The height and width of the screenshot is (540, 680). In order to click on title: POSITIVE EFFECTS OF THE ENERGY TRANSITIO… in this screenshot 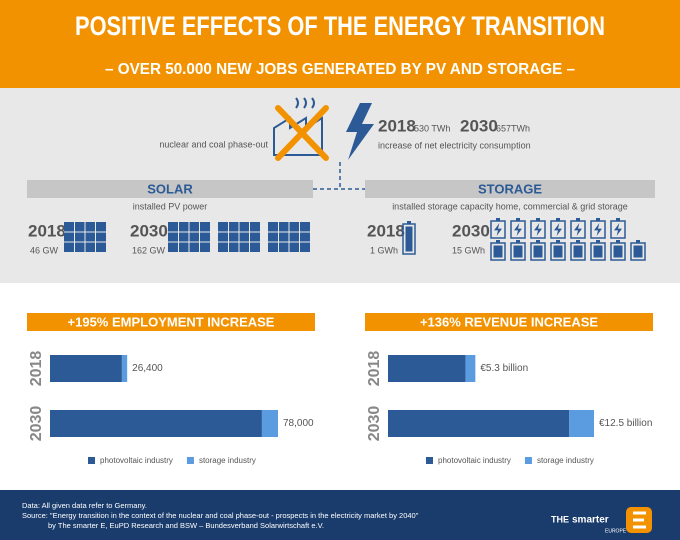, I will do `click(340, 26)`.